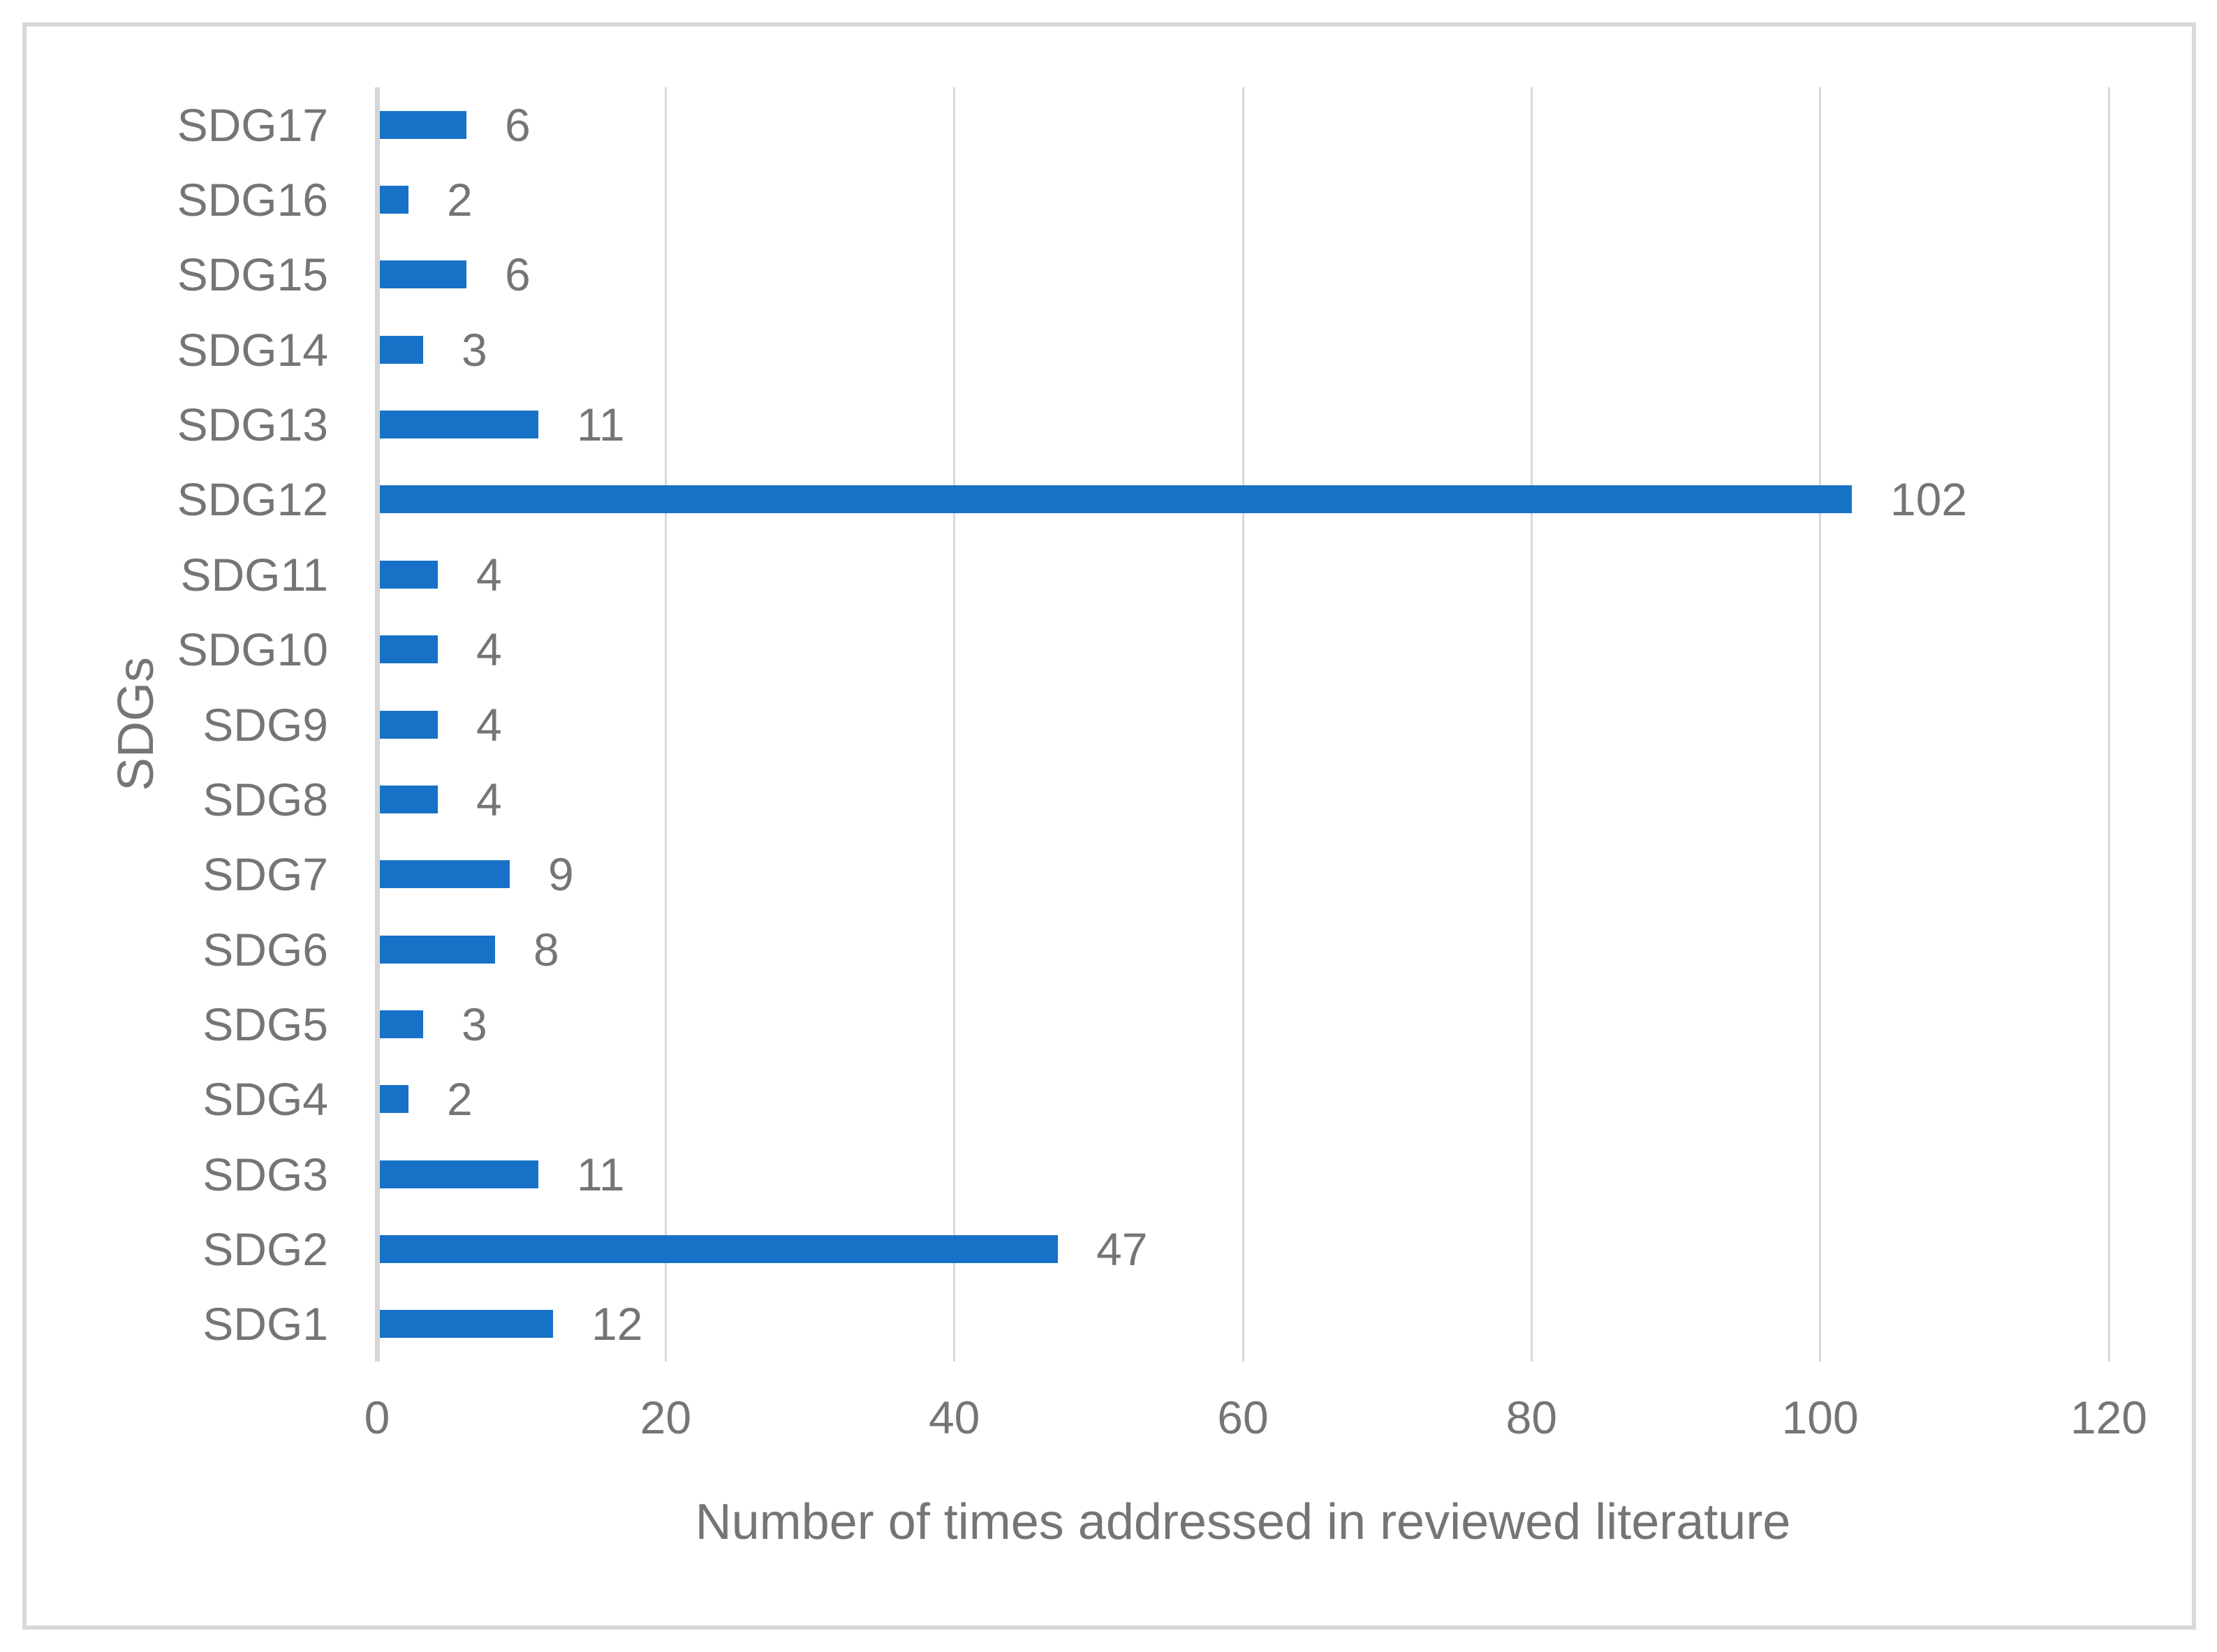 This screenshot has height=1652, width=2217. I want to click on category-label: SDG14, so click(252, 349).